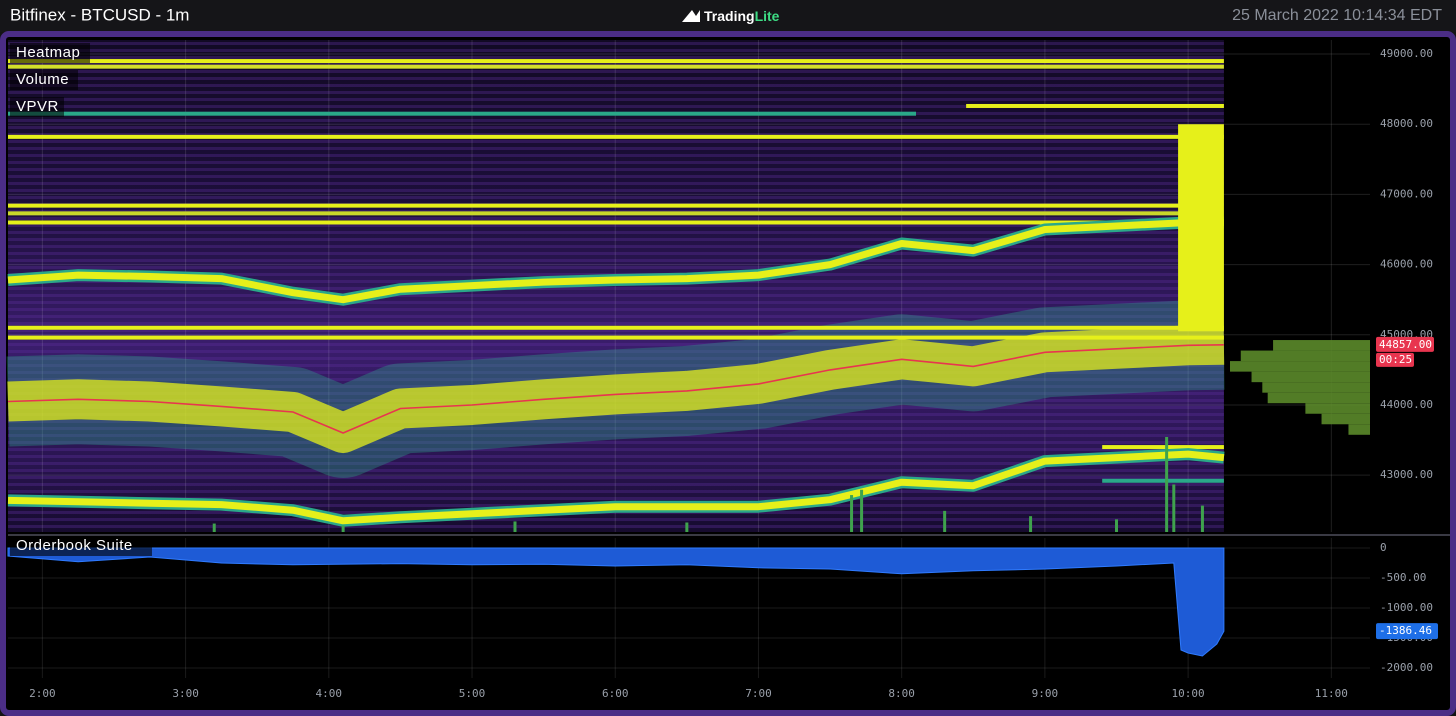 Image resolution: width=1456 pixels, height=716 pixels. I want to click on last-value-label: -1386.46, so click(1405, 630).